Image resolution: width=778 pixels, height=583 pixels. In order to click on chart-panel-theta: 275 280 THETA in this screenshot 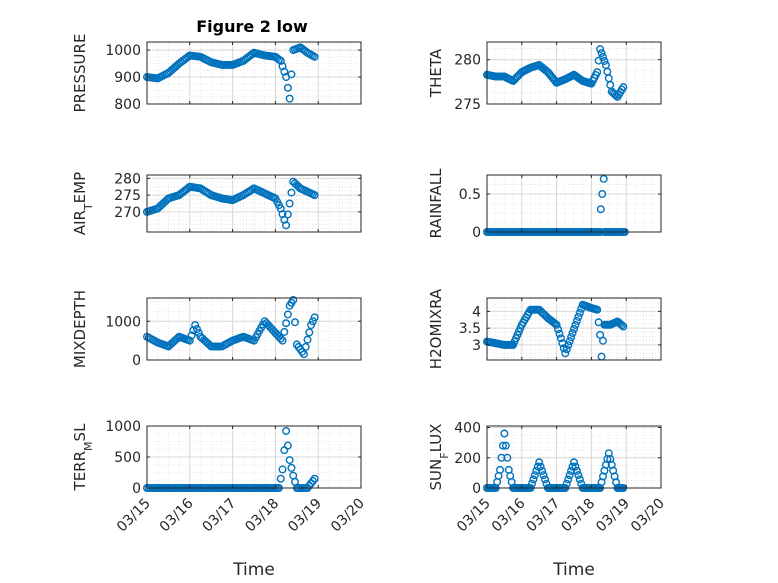, I will do `click(544, 77)`.